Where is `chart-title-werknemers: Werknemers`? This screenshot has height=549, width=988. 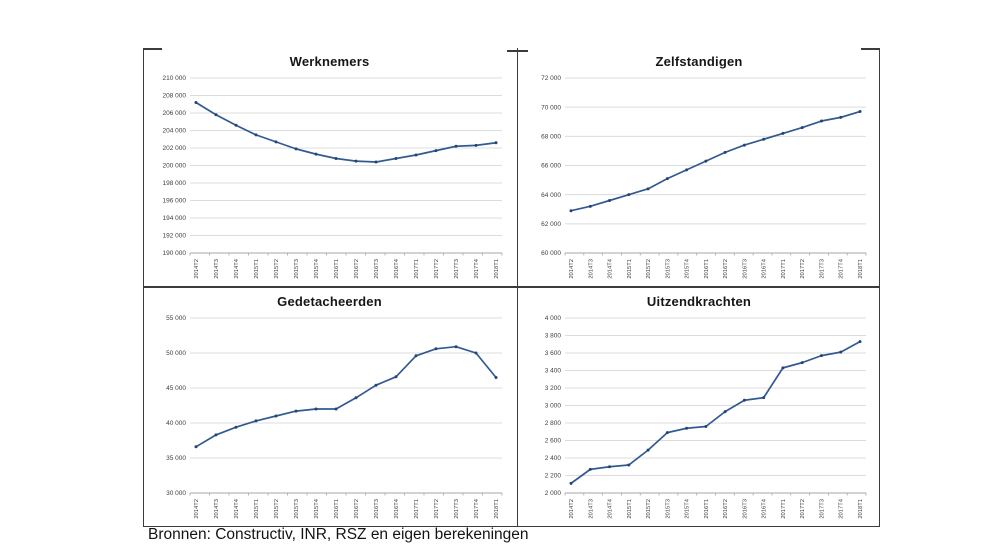 chart-title-werknemers: Werknemers is located at coordinates (329, 61).